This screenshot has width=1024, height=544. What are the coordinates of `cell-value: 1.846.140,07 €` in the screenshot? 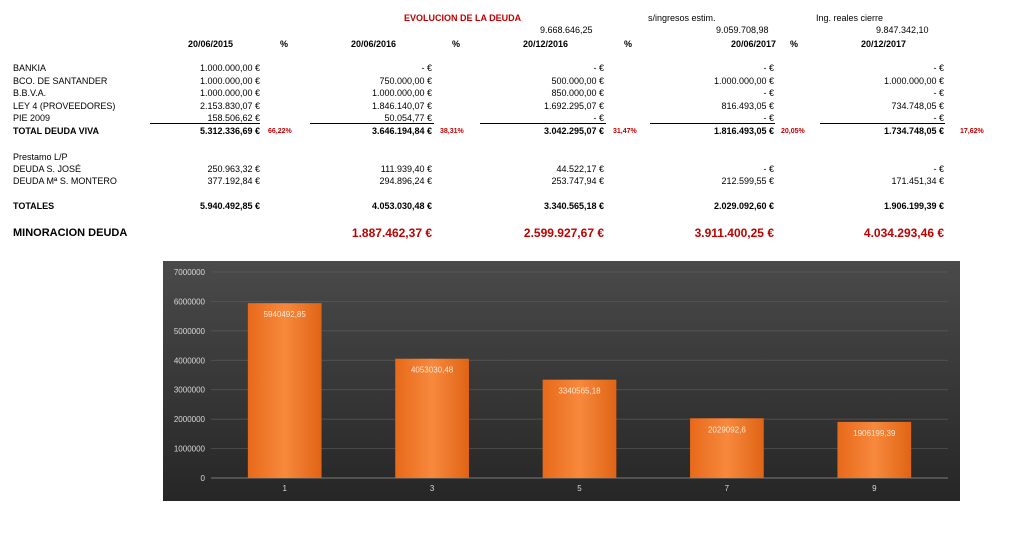 It's located at (401, 105).